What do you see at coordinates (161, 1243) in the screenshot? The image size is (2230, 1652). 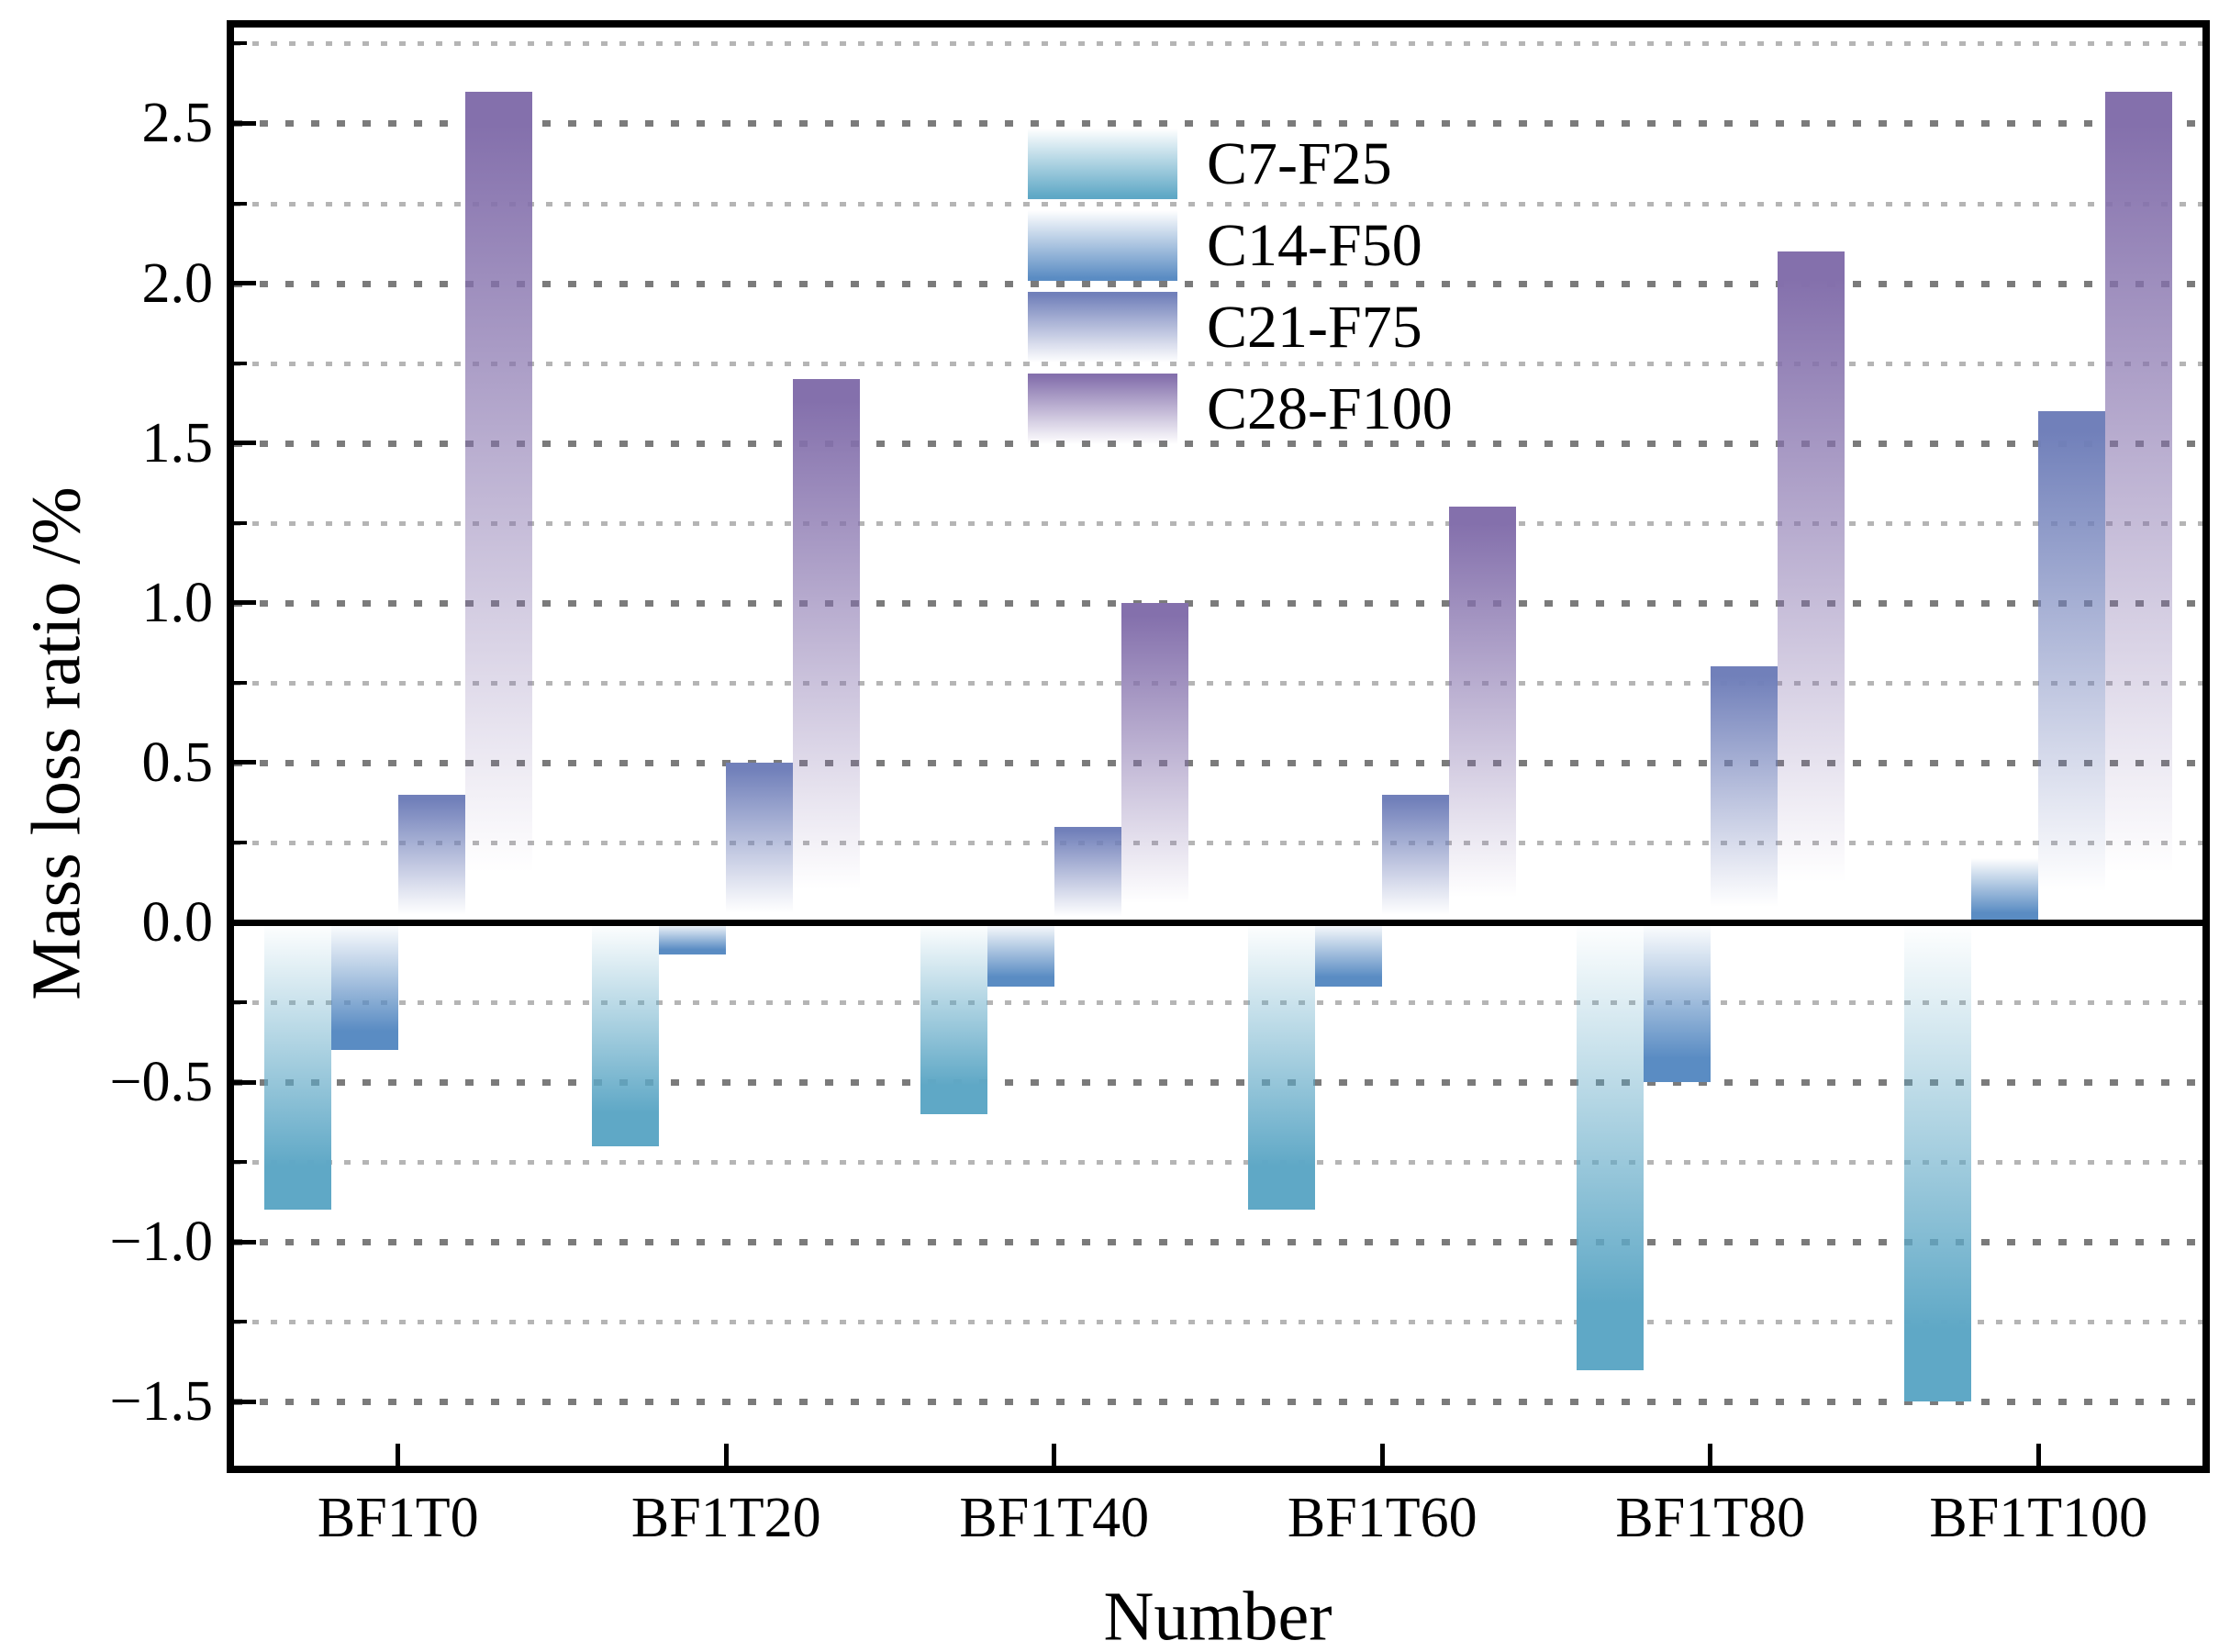 I see `y-tick-label: −1.0` at bounding box center [161, 1243].